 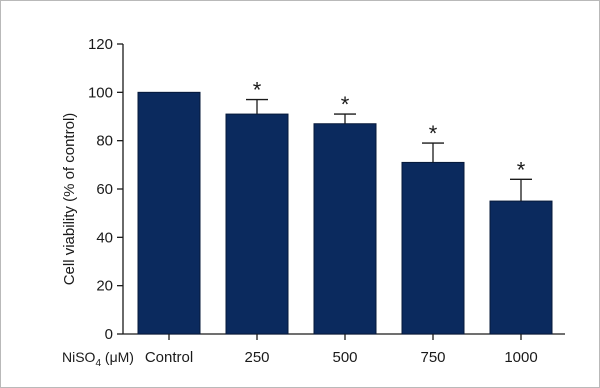 What do you see at coordinates (117, 357) in the screenshot?
I see `x-axis-label-unit: (μM)` at bounding box center [117, 357].